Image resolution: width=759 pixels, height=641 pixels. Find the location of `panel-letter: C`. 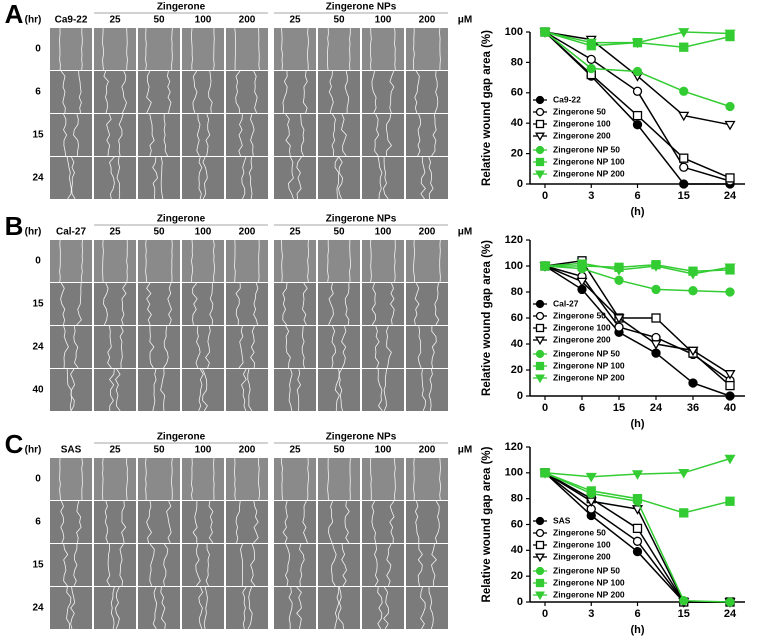

panel-letter: C is located at coordinates (14, 444).